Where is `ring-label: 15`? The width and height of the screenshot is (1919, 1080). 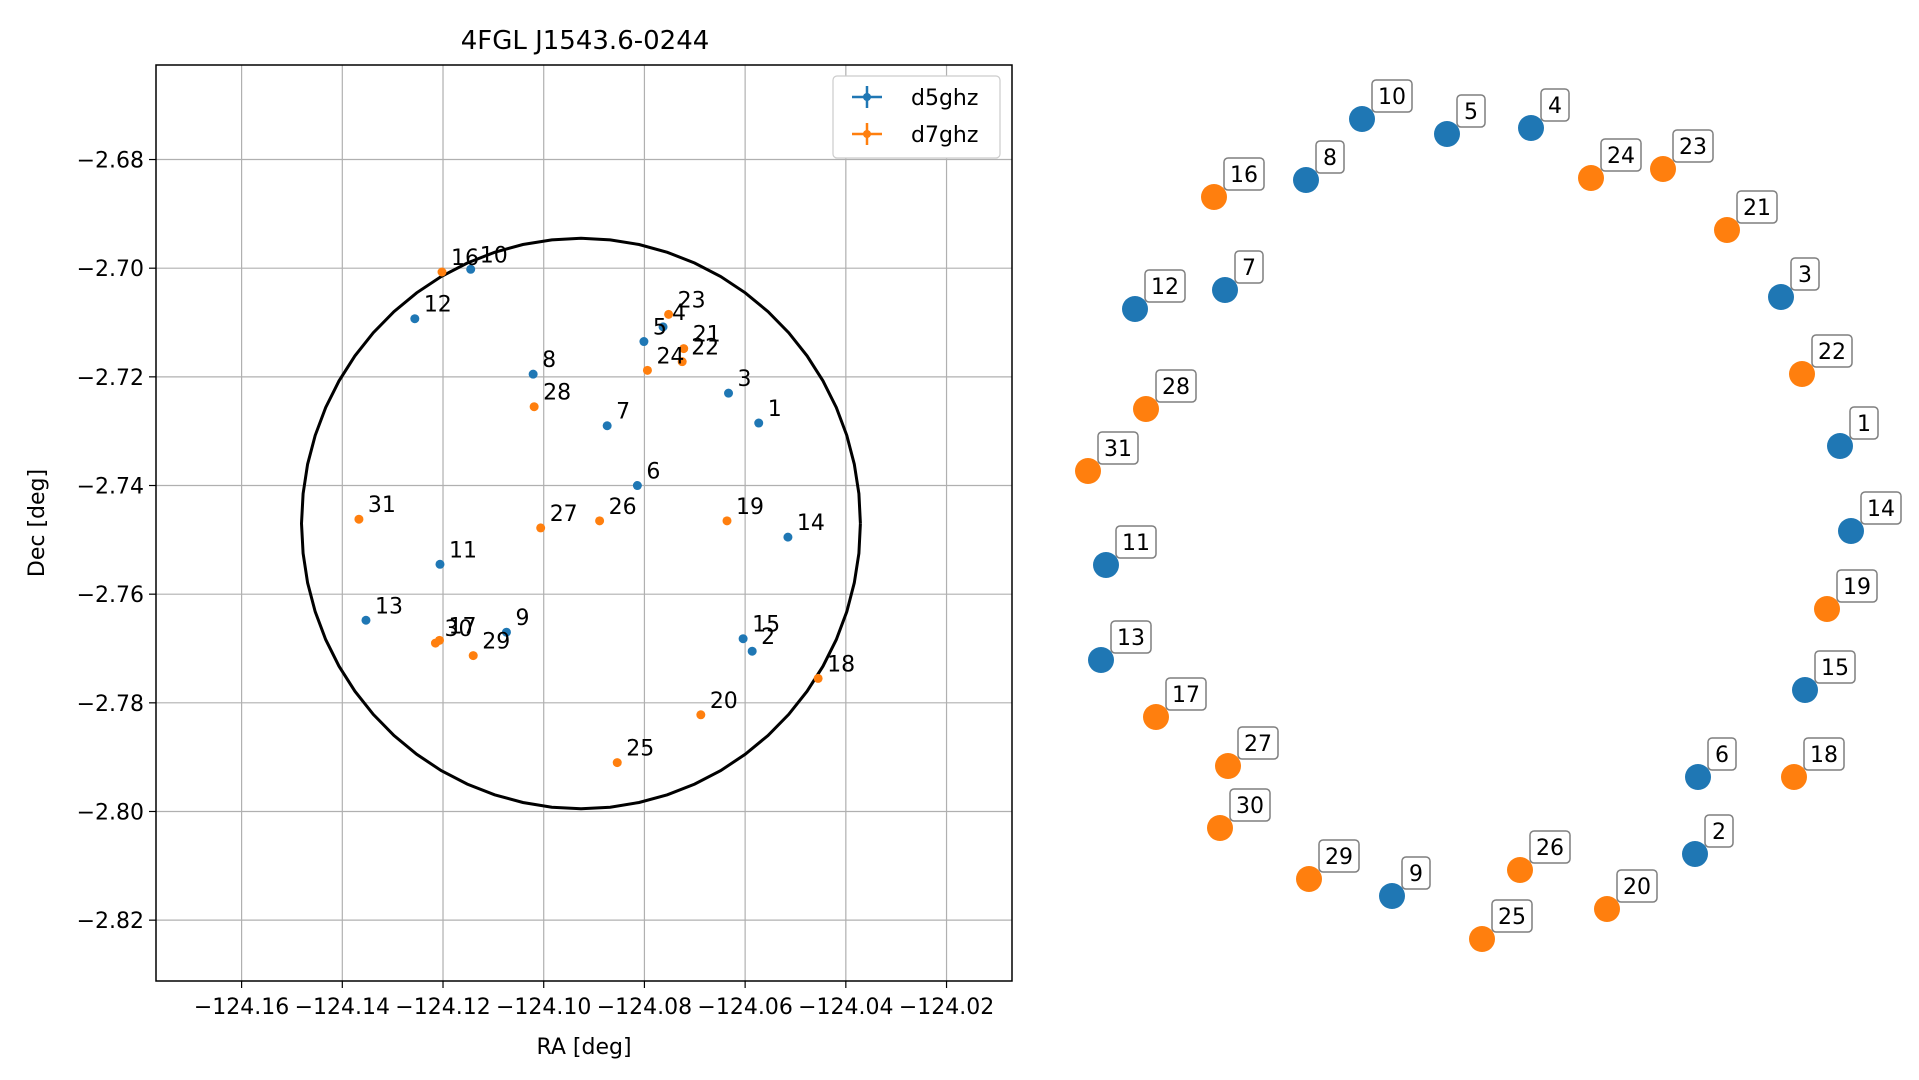
ring-label: 15 is located at coordinates (1835, 668).